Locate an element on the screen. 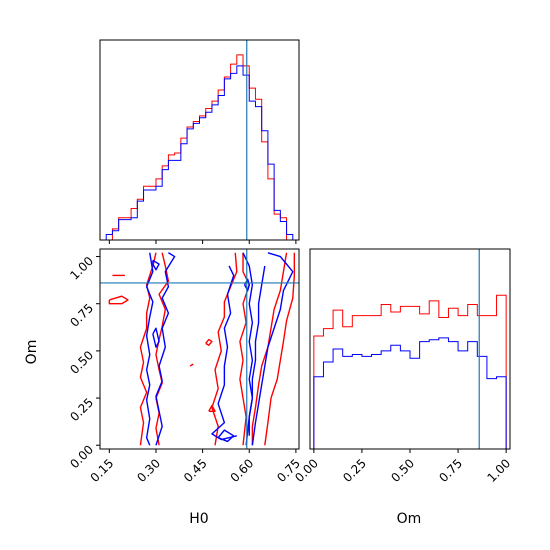 The image size is (550, 550). om-y-tick-label: 0.75 is located at coordinates (81, 315).